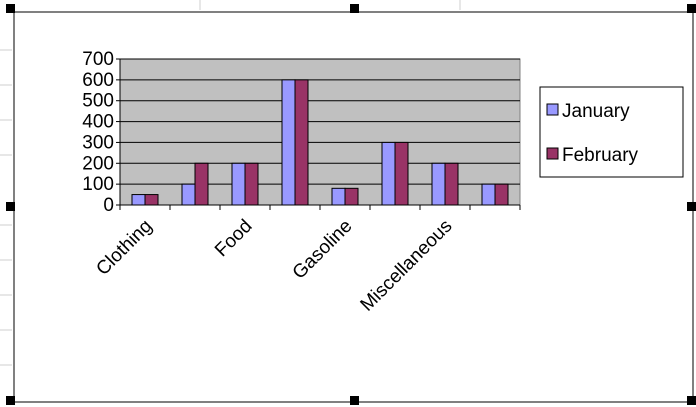  What do you see at coordinates (600, 155) in the screenshot?
I see `legend-label-february: February` at bounding box center [600, 155].